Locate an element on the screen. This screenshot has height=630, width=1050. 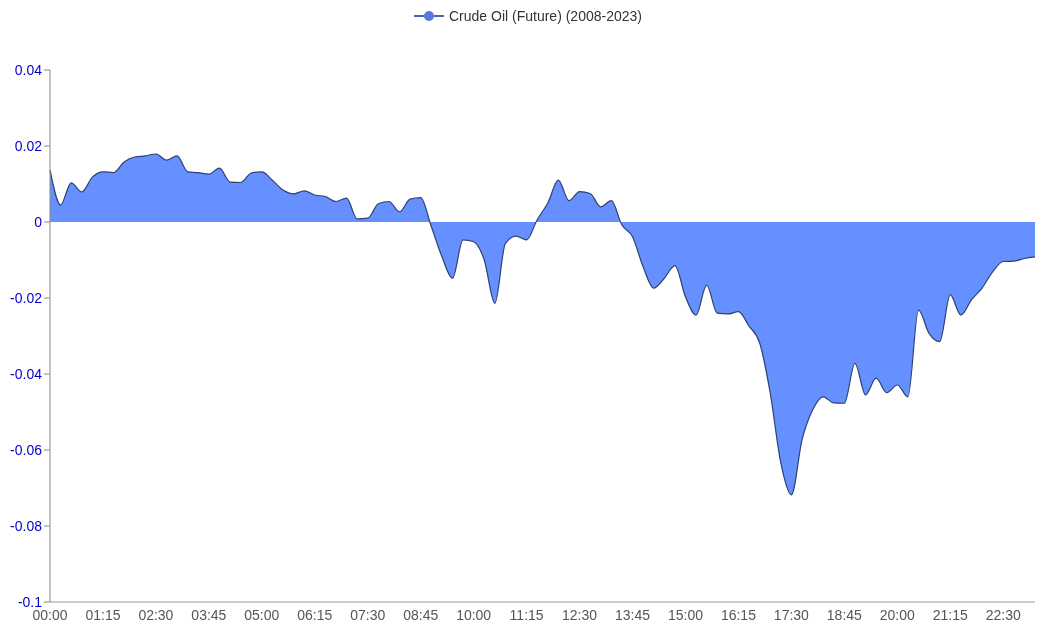
y-tick-label: -0.02 is located at coordinates (26, 297).